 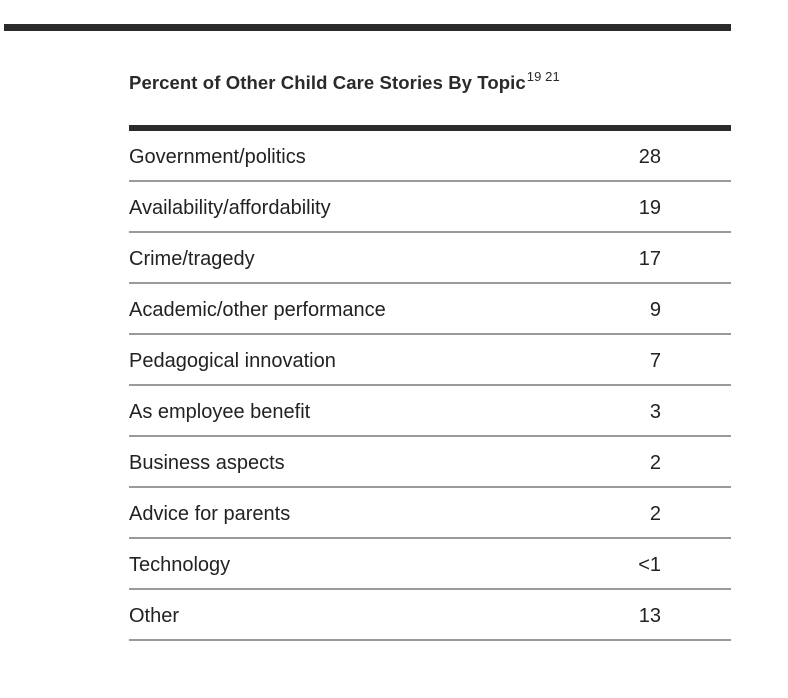 What do you see at coordinates (430, 360) in the screenshot?
I see `table-row: Pedagogical innovation 7` at bounding box center [430, 360].